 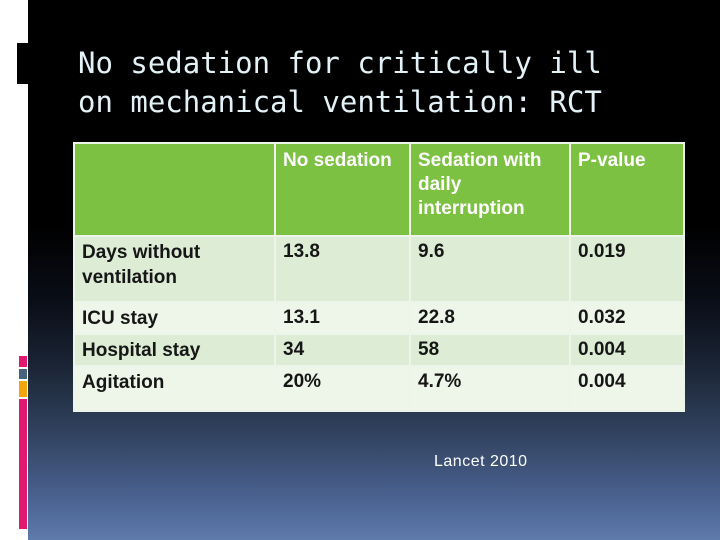 I want to click on cell-value: 13.1, so click(x=342, y=318).